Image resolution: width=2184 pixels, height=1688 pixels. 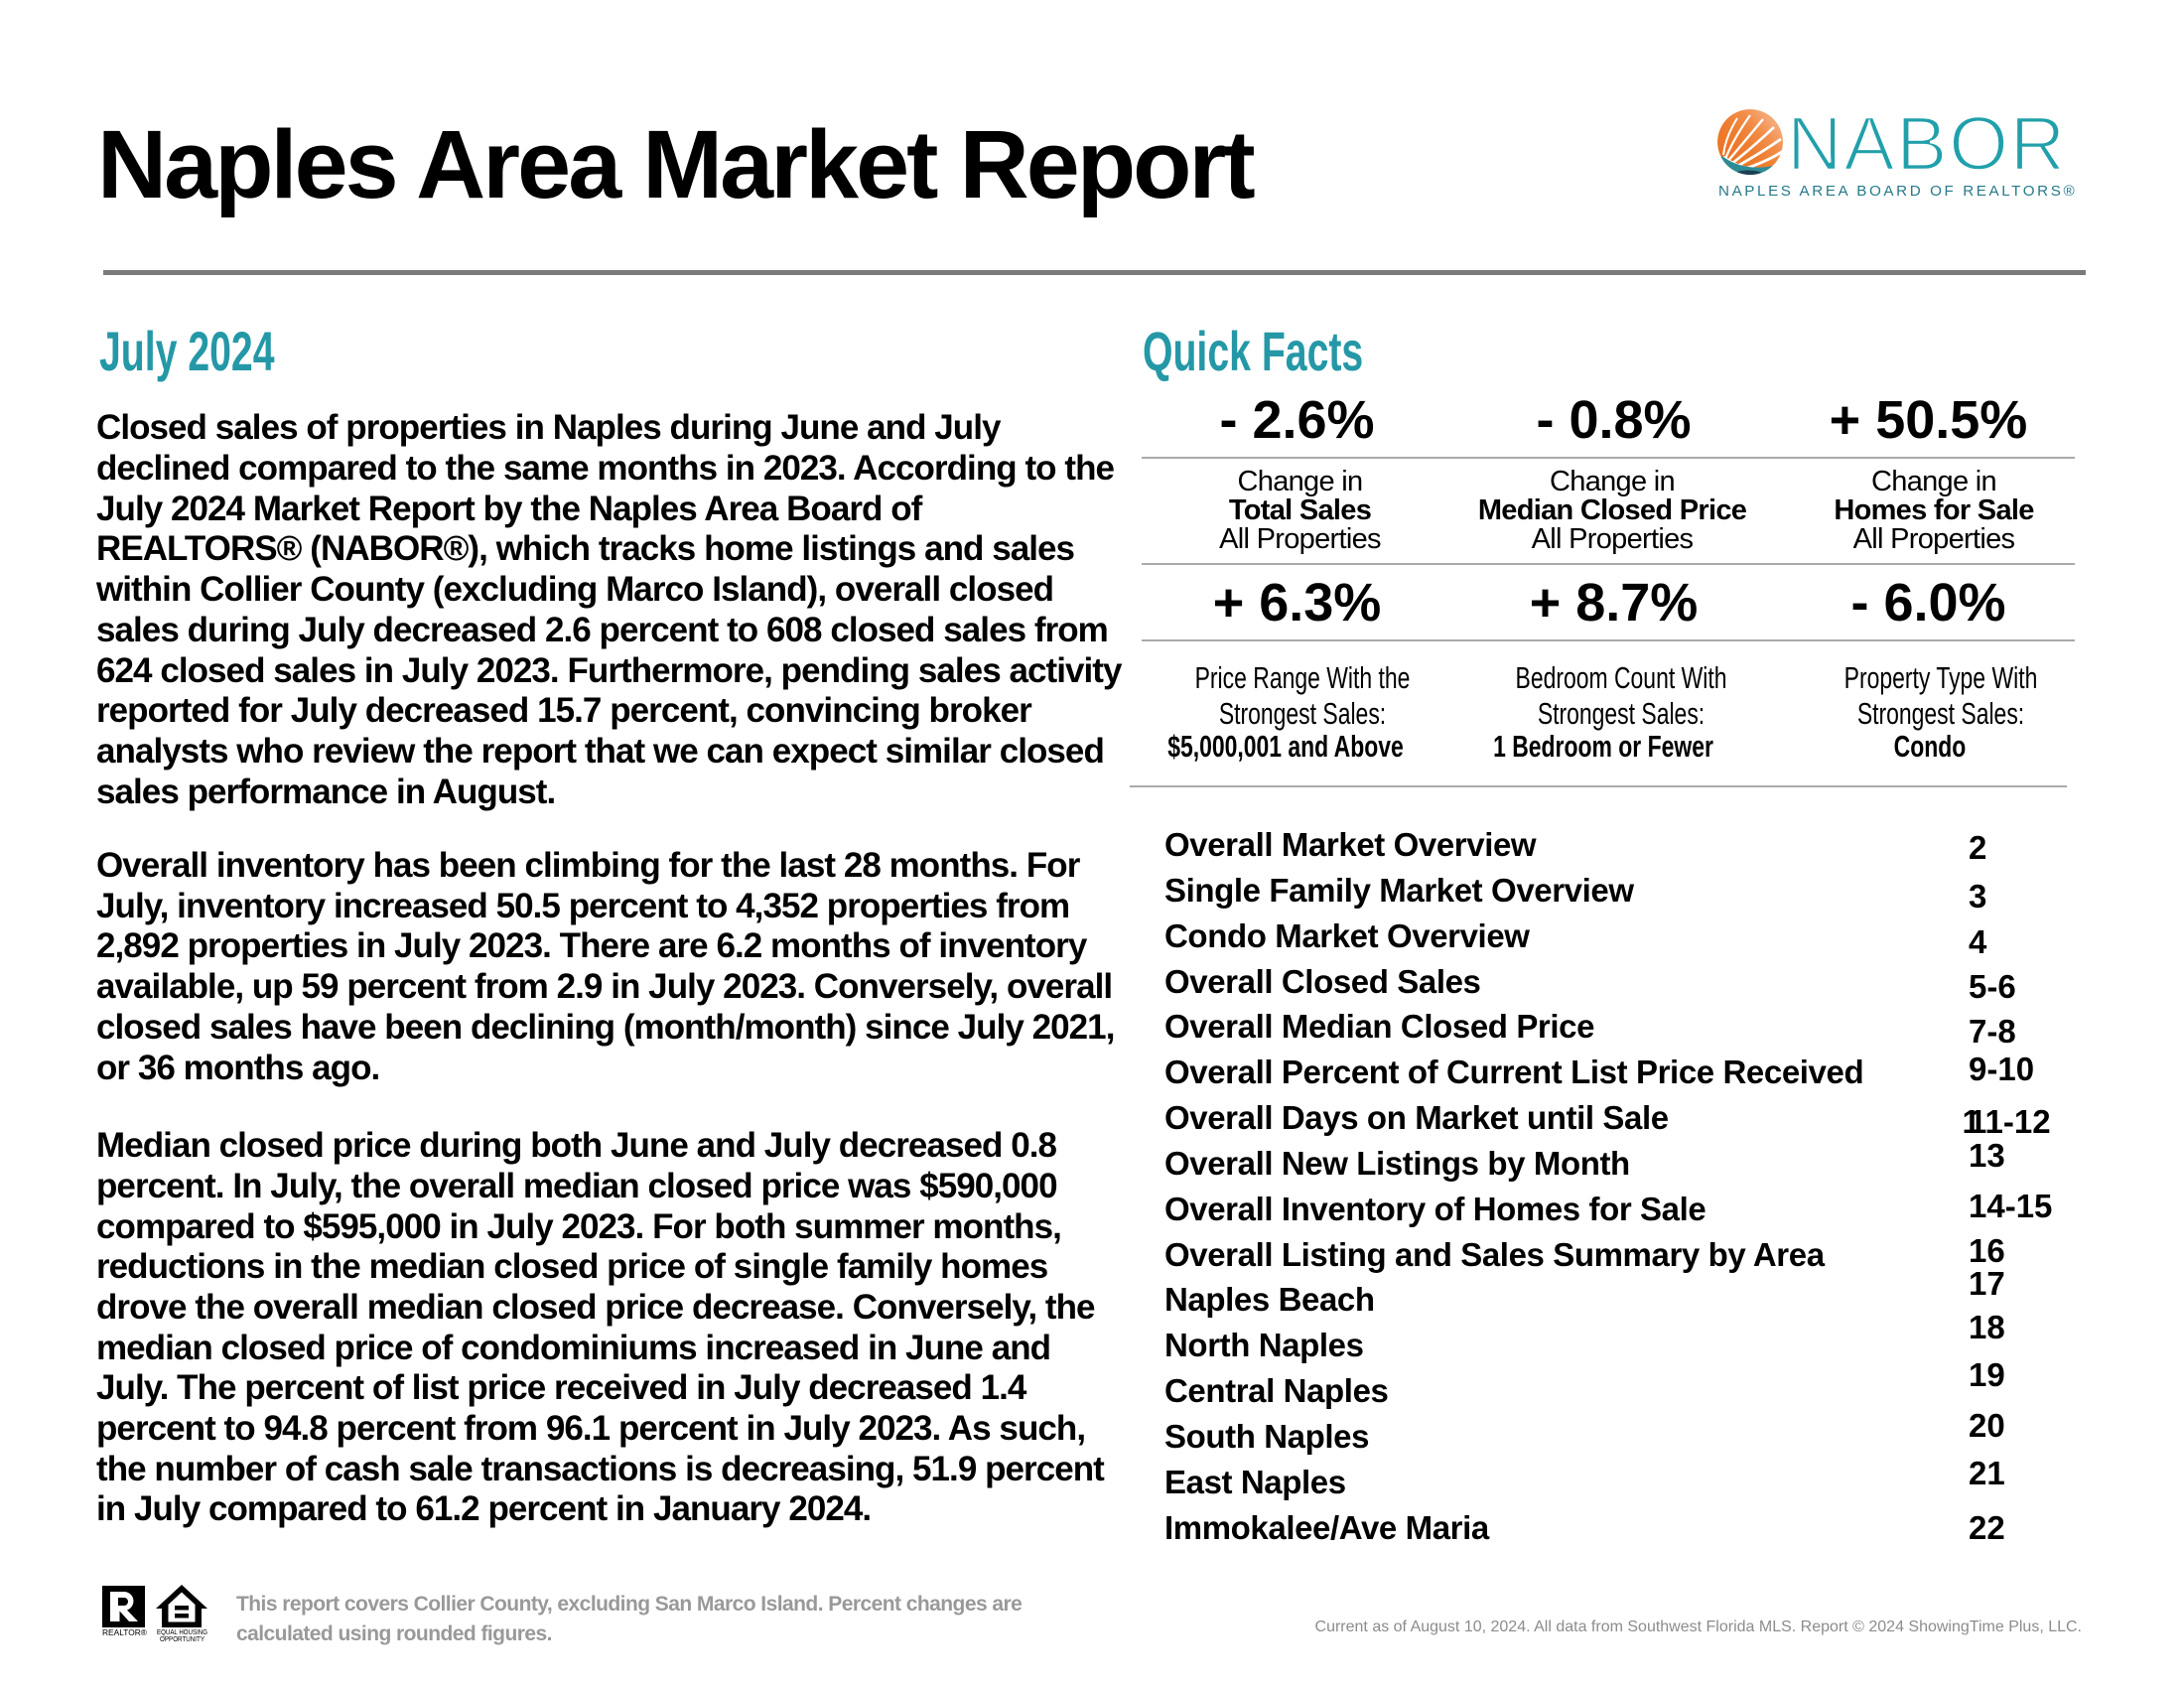 I want to click on svg-text: REALTOR®, so click(x=125, y=1632).